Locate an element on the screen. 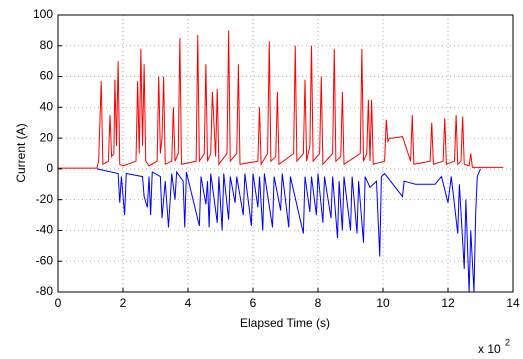  y-tick-label: 80 is located at coordinates (47, 45).